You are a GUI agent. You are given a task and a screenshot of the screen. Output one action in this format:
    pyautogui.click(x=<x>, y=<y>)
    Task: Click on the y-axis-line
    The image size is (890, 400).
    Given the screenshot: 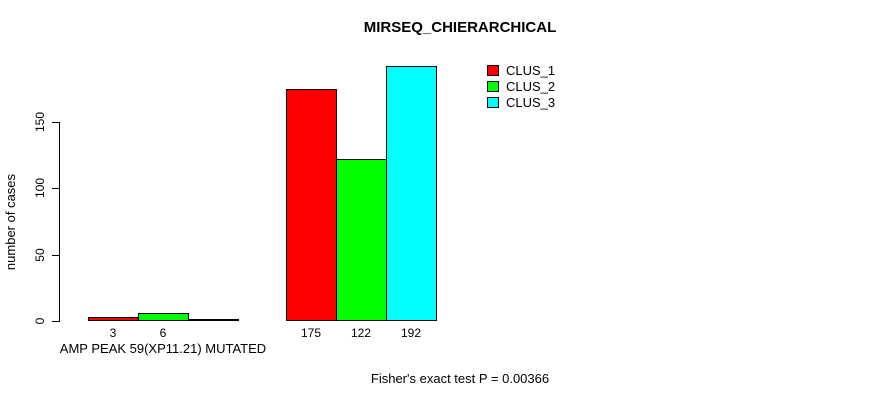 What is the action you would take?
    pyautogui.click(x=59, y=222)
    